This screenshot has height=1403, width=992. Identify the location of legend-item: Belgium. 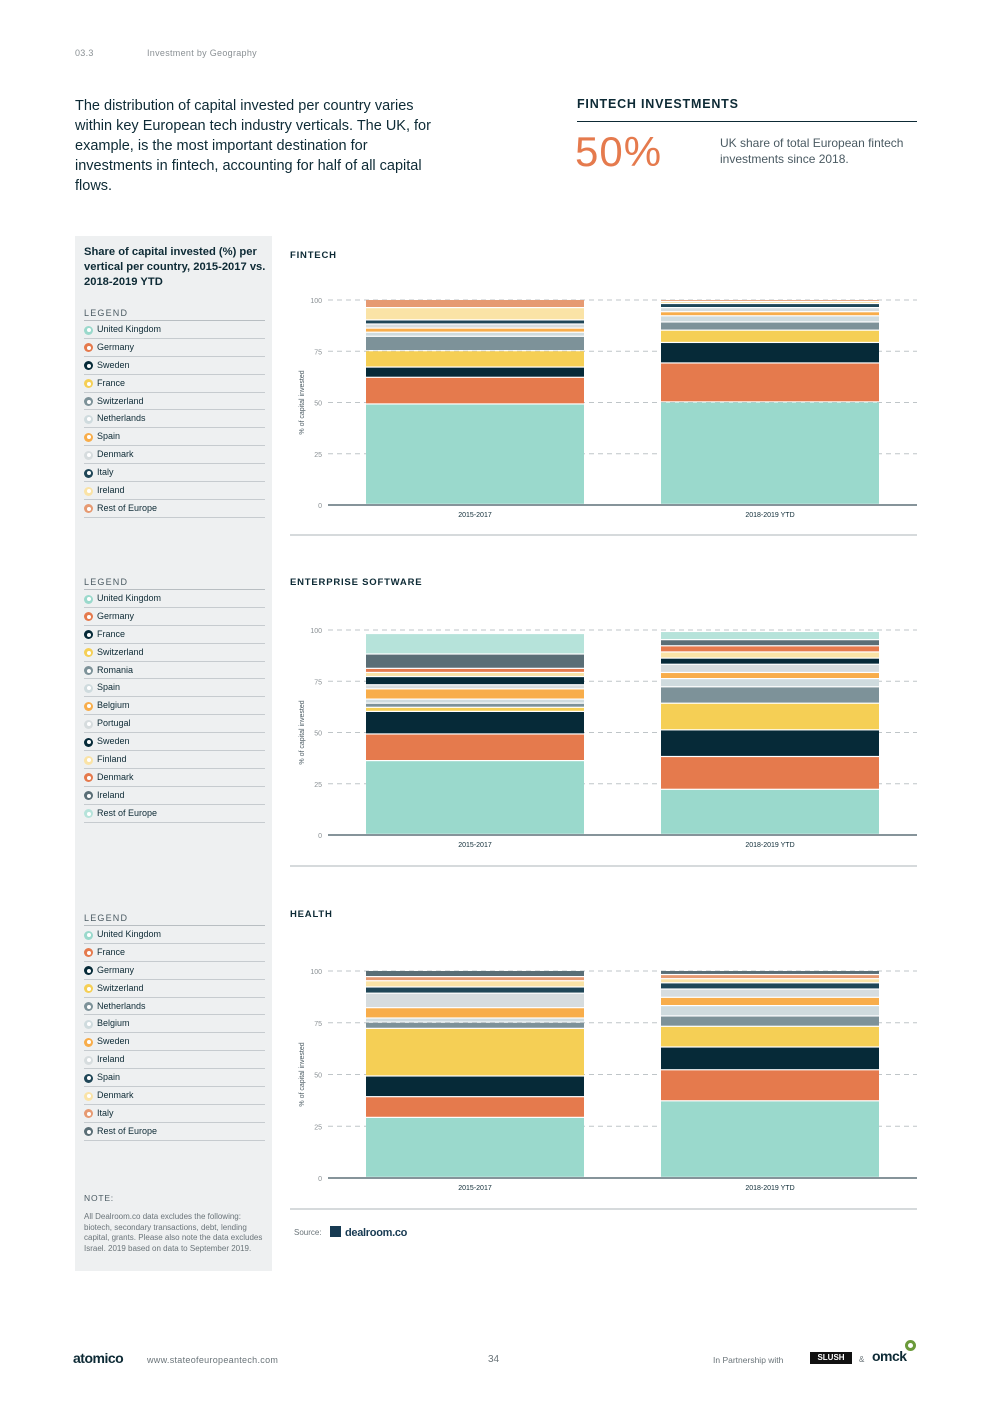
(174, 1024).